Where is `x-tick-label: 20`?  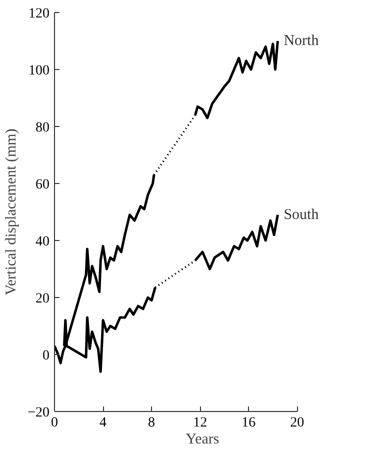 x-tick-label: 20 is located at coordinates (297, 423).